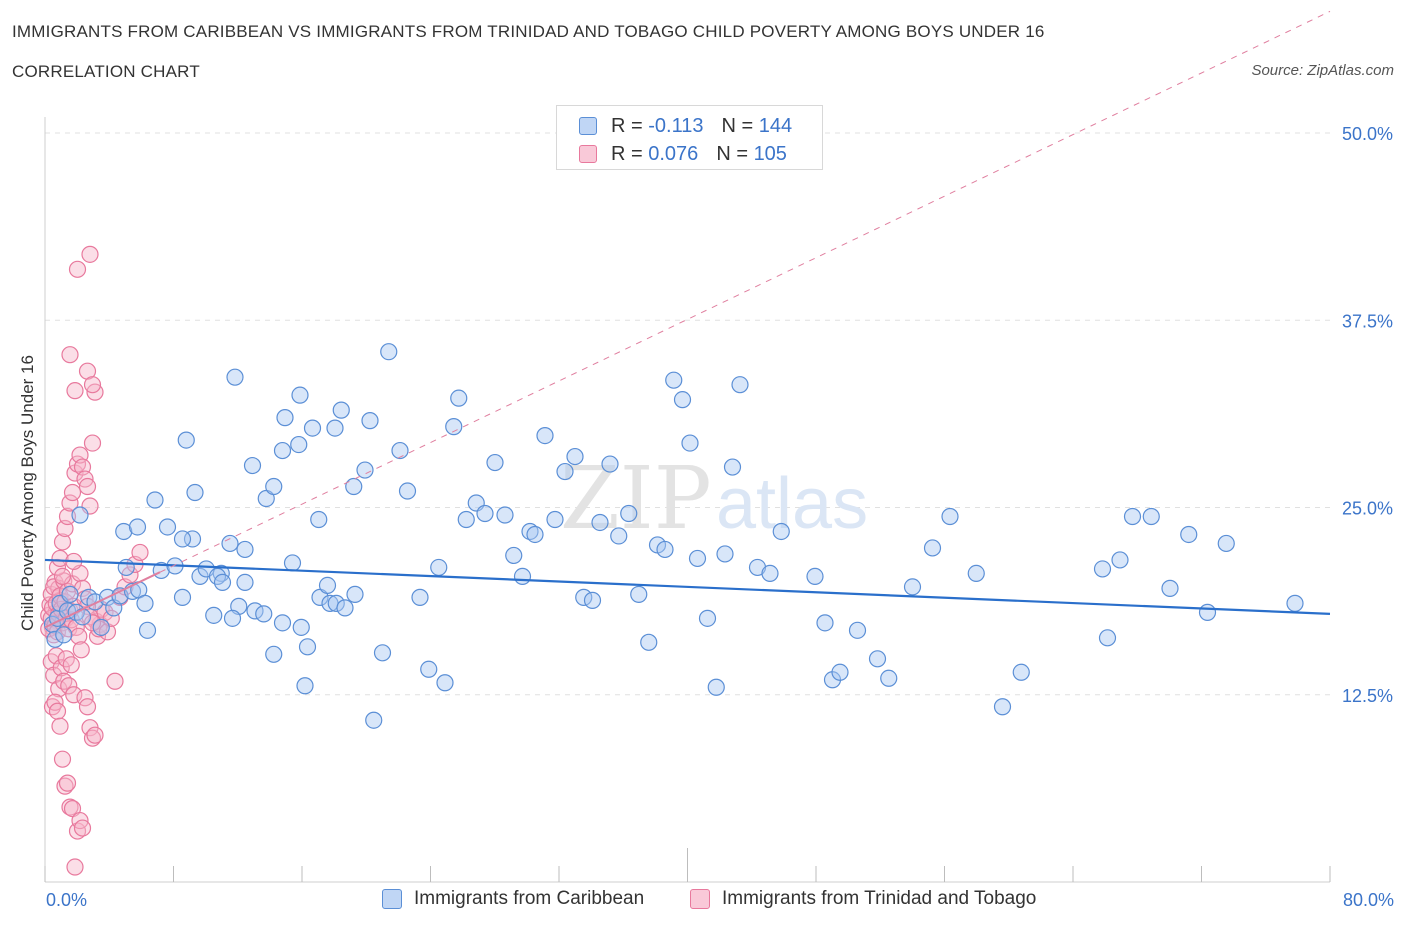 Image resolution: width=1406 pixels, height=930 pixels. What do you see at coordinates (106, 71) in the screenshot?
I see `chart-subtitle: CORRELATION CHART` at bounding box center [106, 71].